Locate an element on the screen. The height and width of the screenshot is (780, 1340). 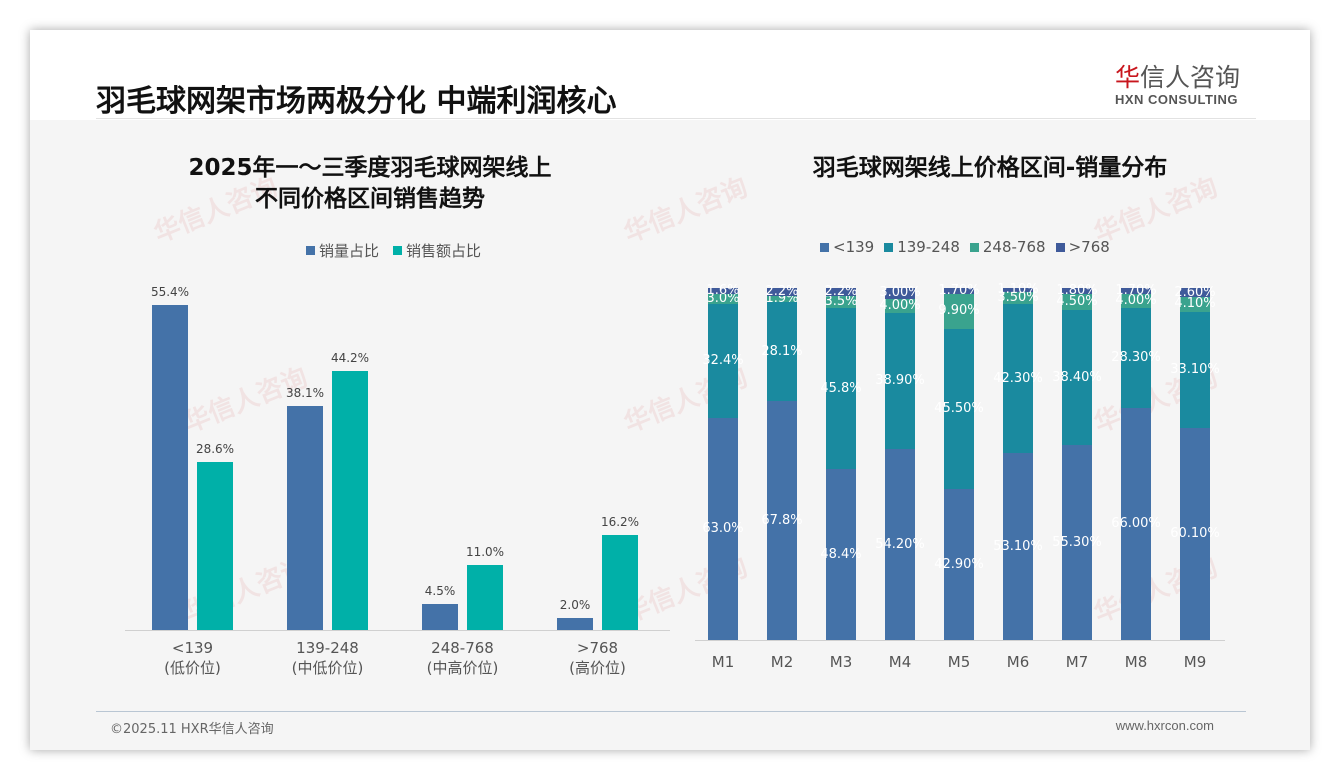
bar-segment: 55.30% is located at coordinates (1077, 542).